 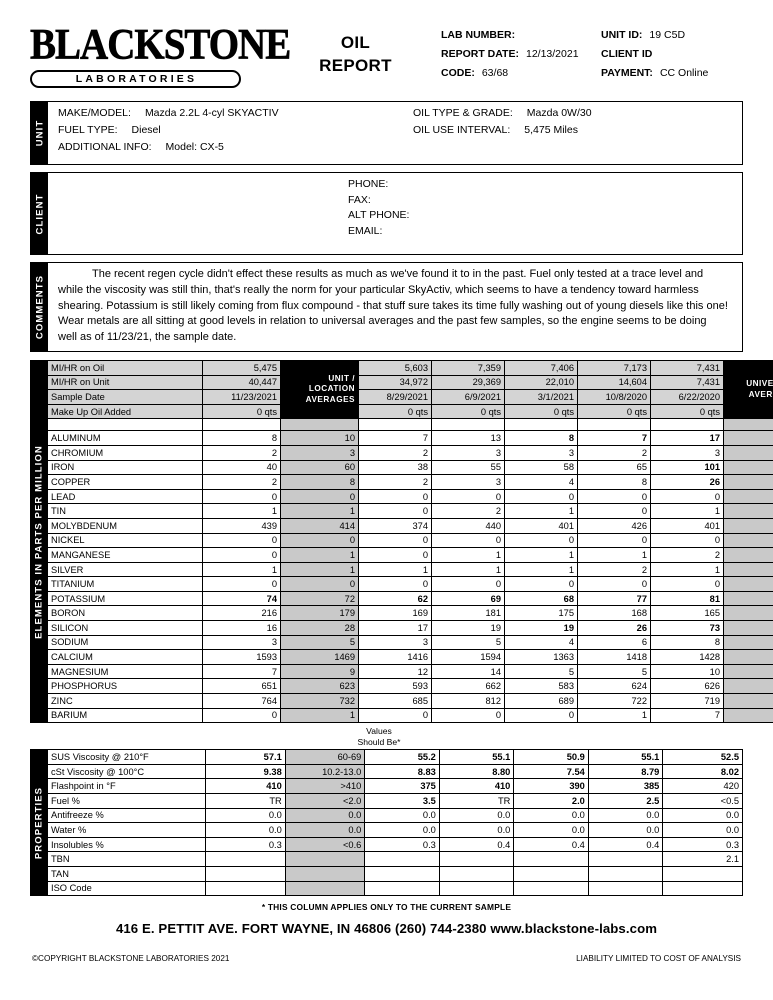 What do you see at coordinates (468, 642) in the screenshot?
I see `history-value: 5` at bounding box center [468, 642].